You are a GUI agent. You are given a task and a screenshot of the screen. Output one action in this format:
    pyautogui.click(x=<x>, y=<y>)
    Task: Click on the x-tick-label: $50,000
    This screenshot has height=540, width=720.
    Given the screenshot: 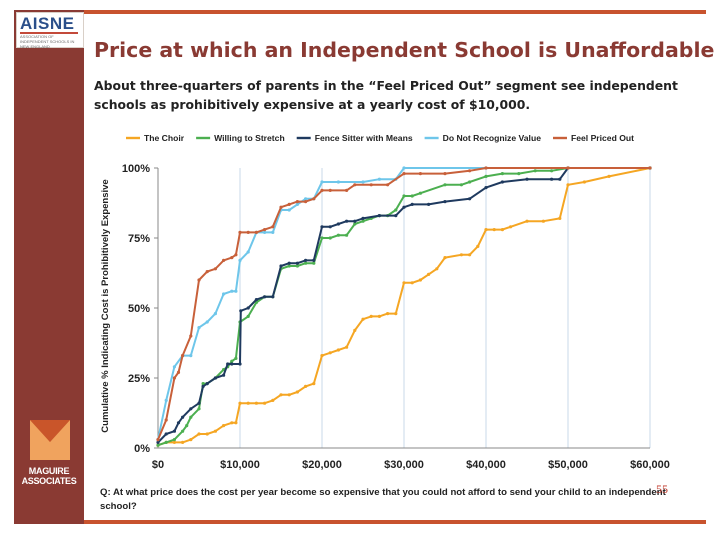 What is the action you would take?
    pyautogui.click(x=568, y=465)
    